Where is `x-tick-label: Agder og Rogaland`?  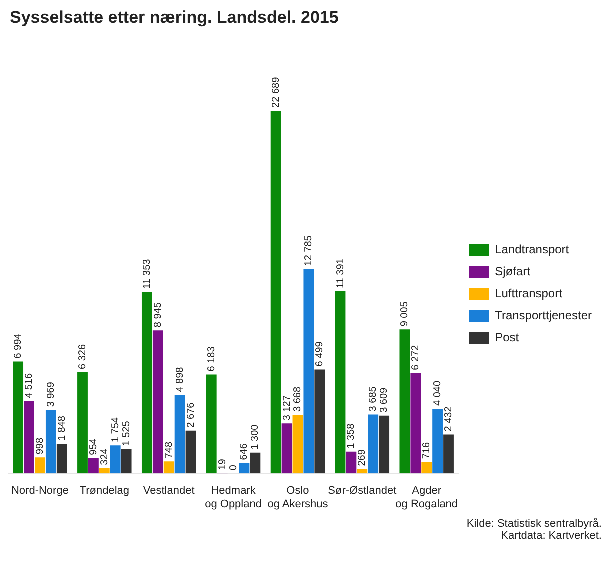
x-tick-label: Agder og Rogaland is located at coordinates (427, 497).